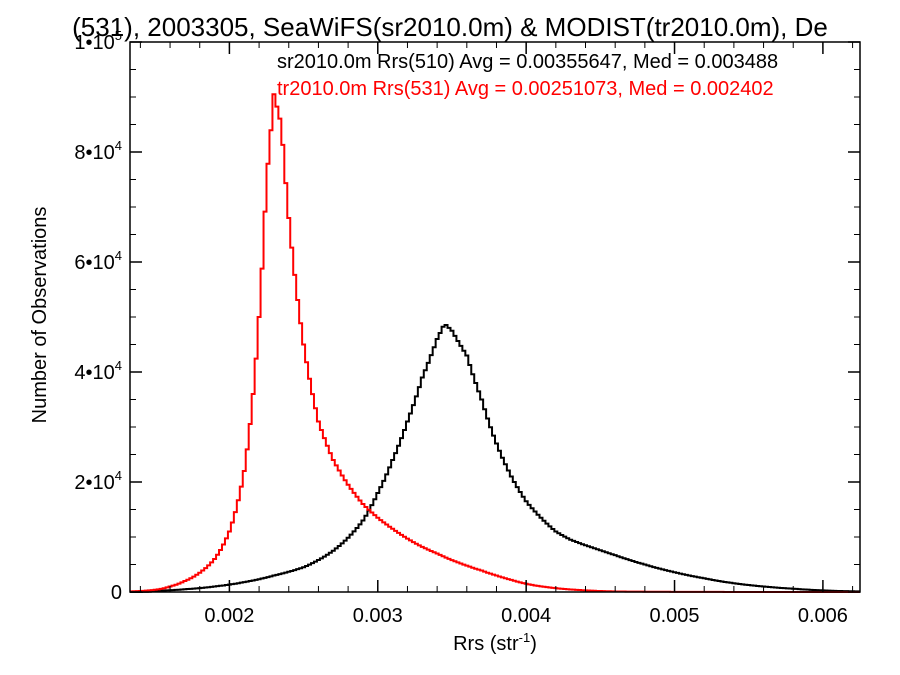 The width and height of the screenshot is (900, 675). What do you see at coordinates (98, 41) in the screenshot?
I see `y-tick-label: 1•105` at bounding box center [98, 41].